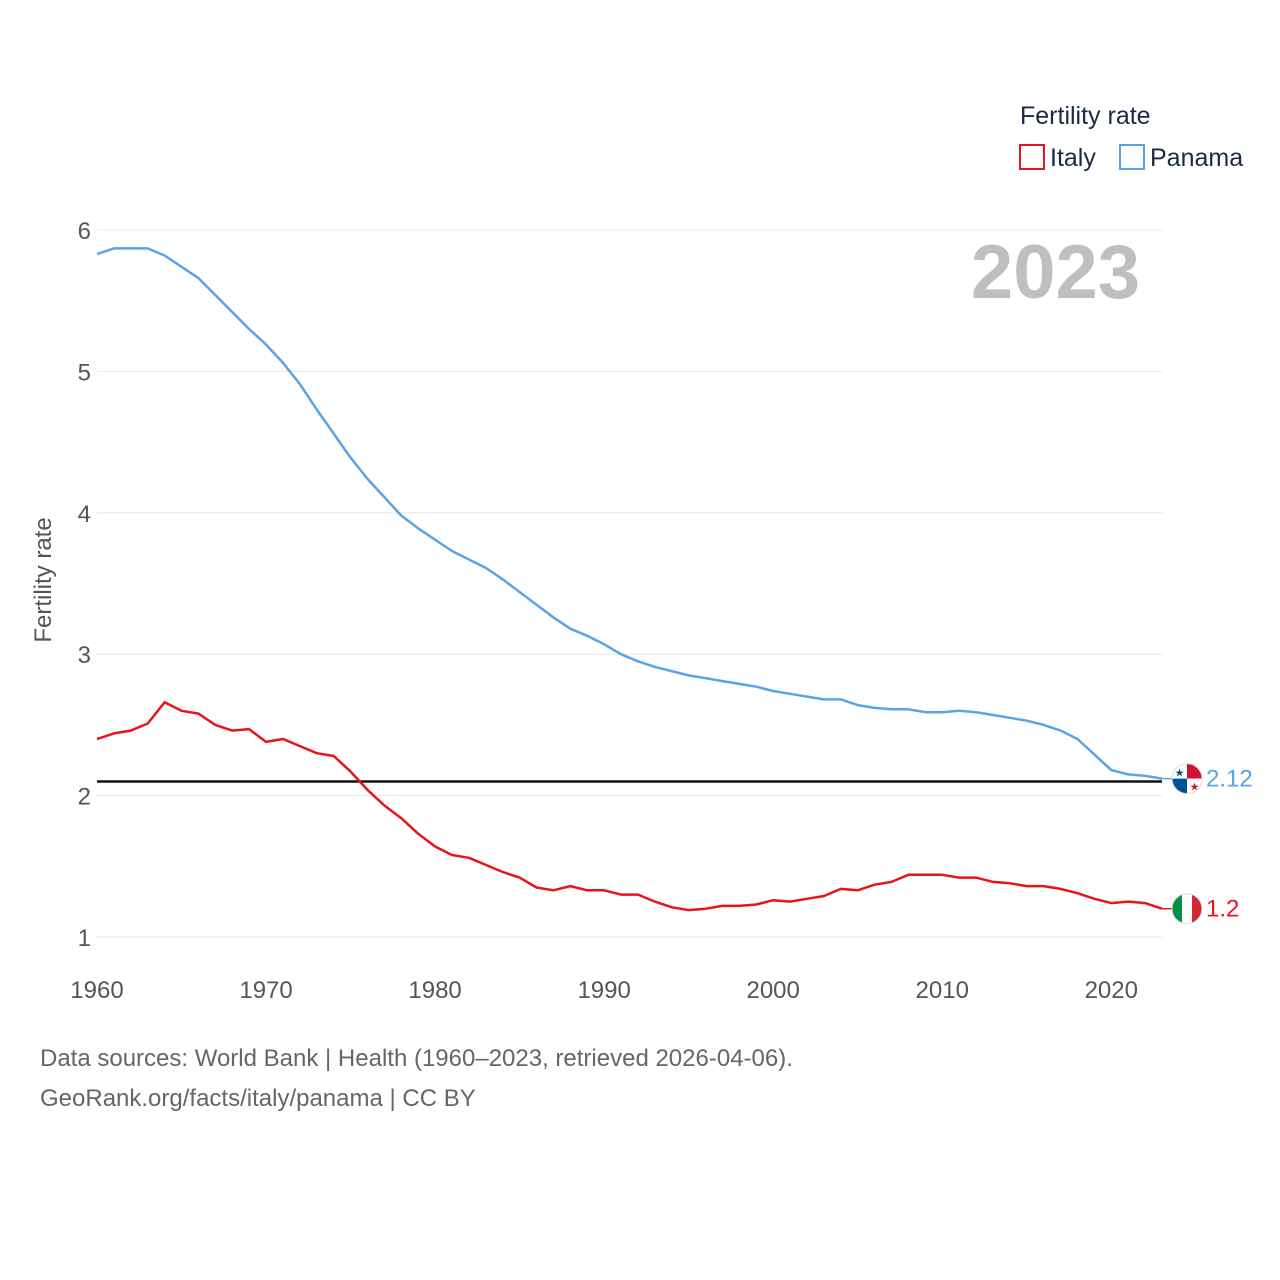  What do you see at coordinates (84, 514) in the screenshot?
I see `y-tick-label-4: 4` at bounding box center [84, 514].